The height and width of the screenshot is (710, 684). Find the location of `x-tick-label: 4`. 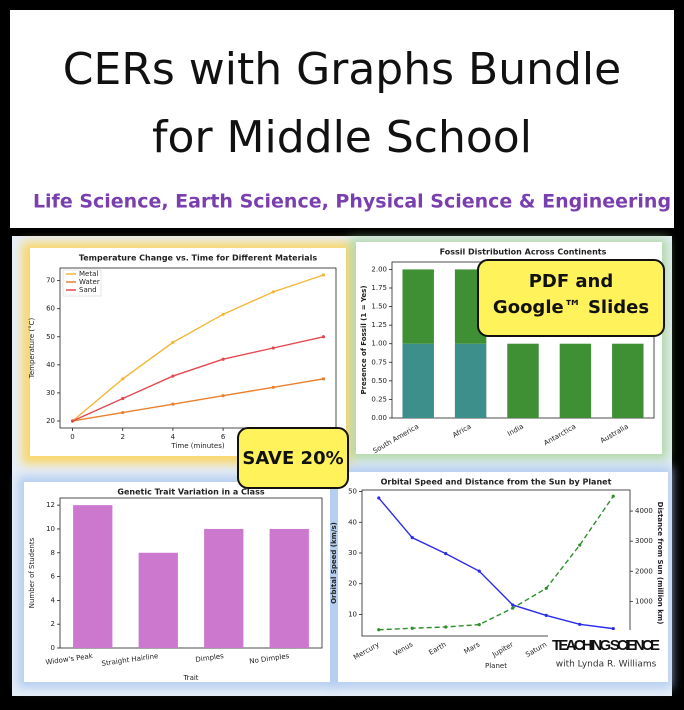

x-tick-label: 4 is located at coordinates (173, 437).